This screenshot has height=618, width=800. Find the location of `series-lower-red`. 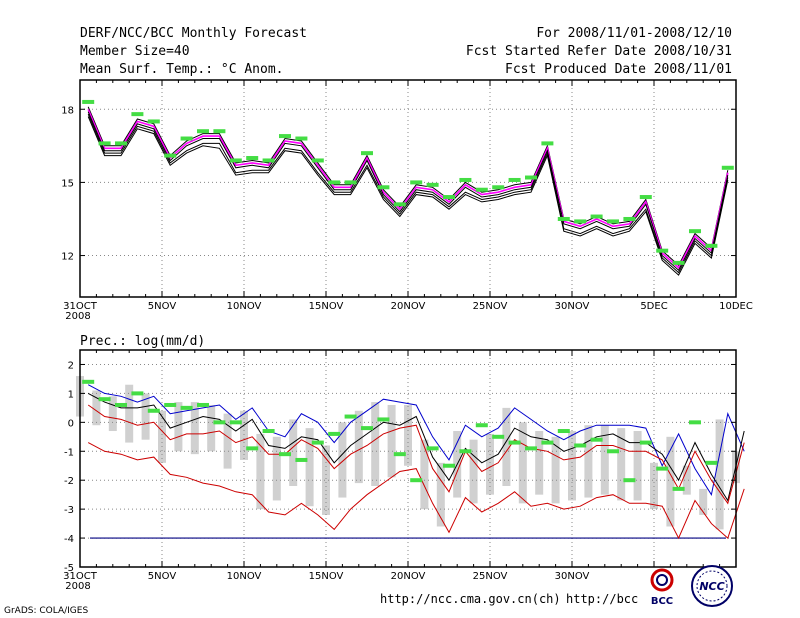

series-lower-red is located at coordinates (416, 491).